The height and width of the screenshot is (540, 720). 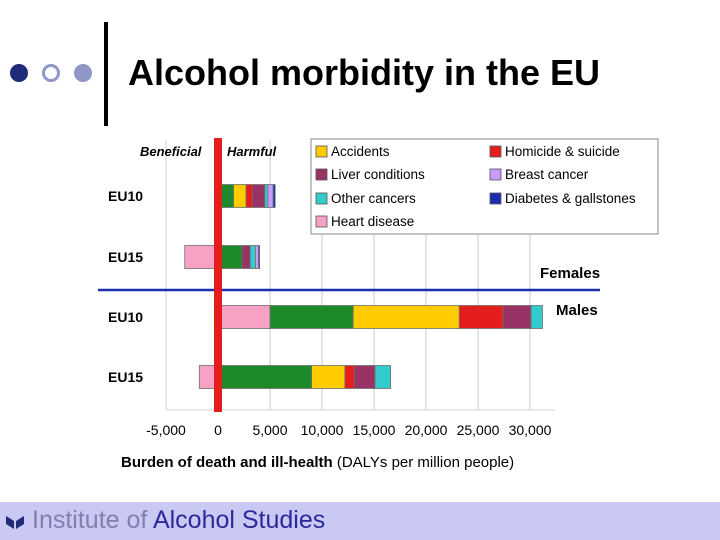 What do you see at coordinates (378, 174) in the screenshot?
I see `legend-entry: Liver conditions` at bounding box center [378, 174].